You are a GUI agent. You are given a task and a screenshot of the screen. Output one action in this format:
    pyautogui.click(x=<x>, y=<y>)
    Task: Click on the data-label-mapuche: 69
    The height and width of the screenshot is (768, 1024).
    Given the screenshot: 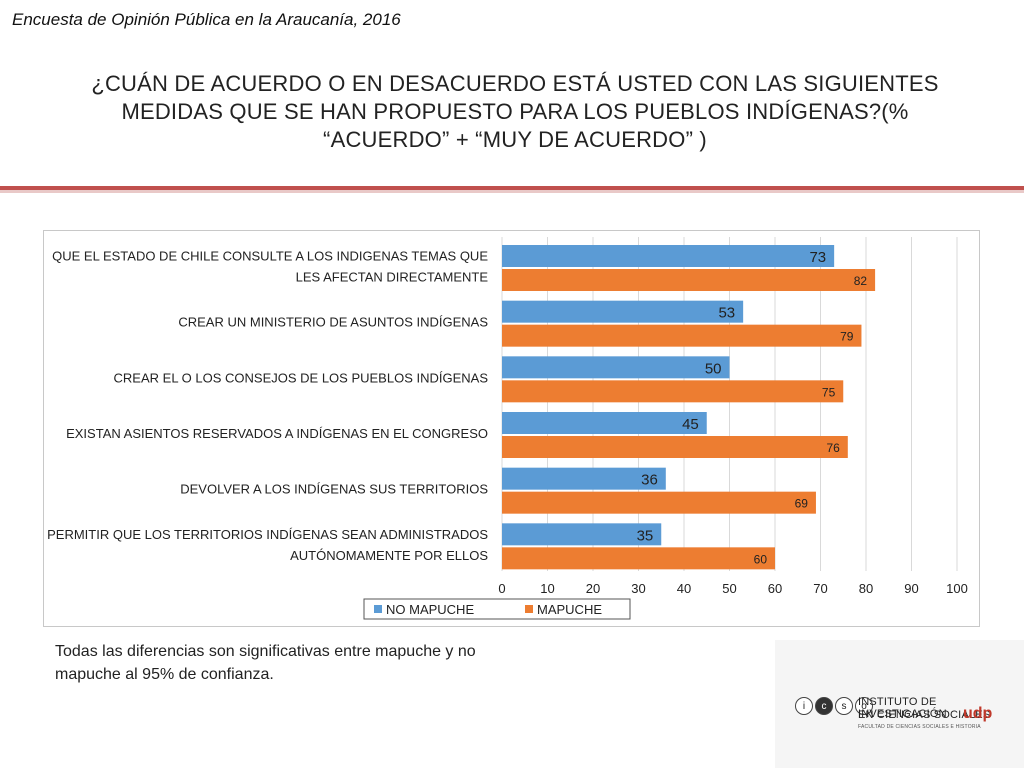 What is the action you would take?
    pyautogui.click(x=802, y=504)
    